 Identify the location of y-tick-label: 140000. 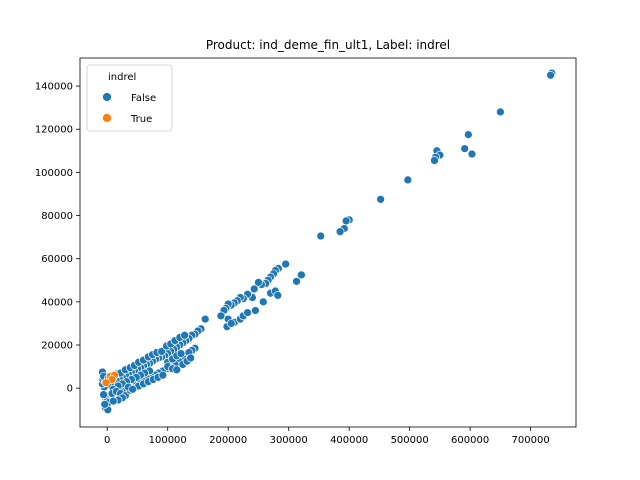
(54, 87).